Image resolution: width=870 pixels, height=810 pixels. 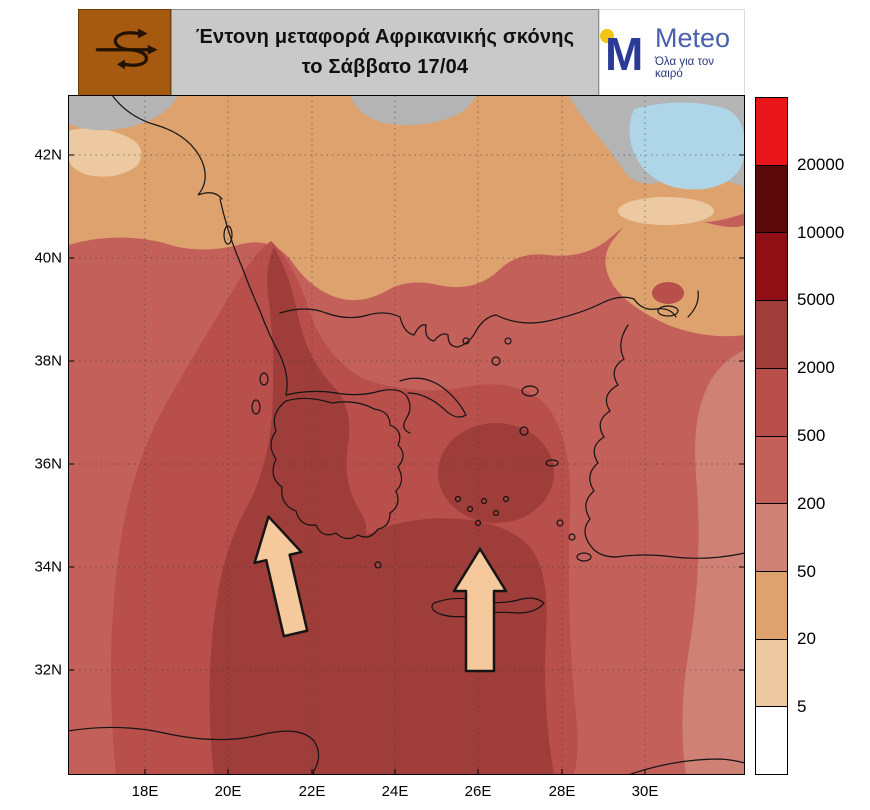 I want to click on dust-icon-box, so click(x=124, y=52).